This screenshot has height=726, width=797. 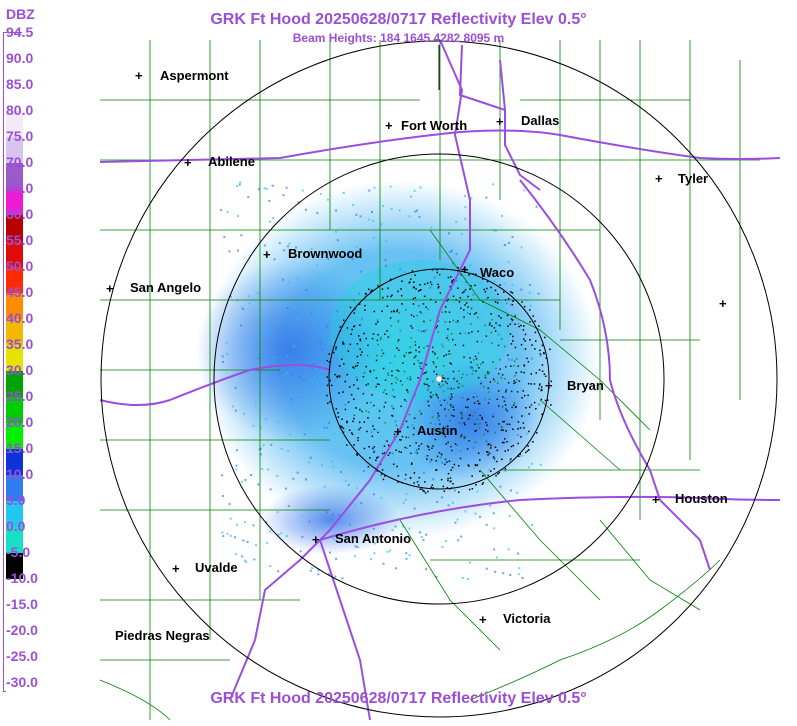 I want to click on svg-text: Austin, so click(x=437, y=430).